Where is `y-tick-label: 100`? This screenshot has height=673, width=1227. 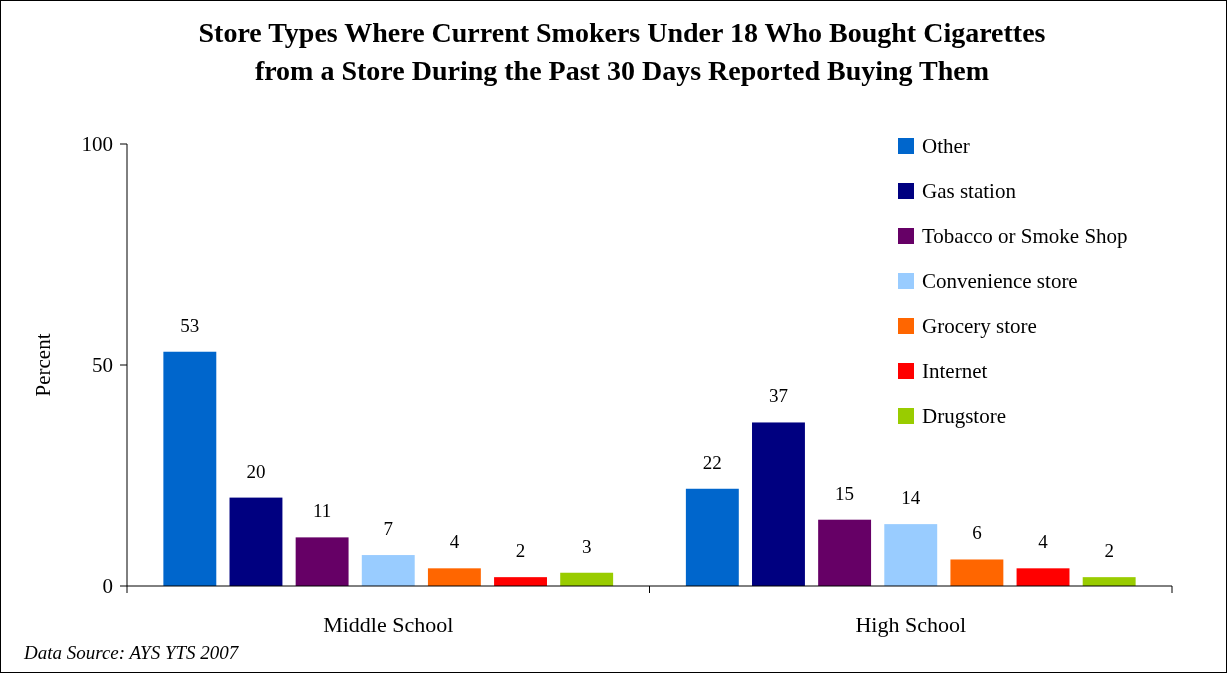
y-tick-label: 100 is located at coordinates (97, 144).